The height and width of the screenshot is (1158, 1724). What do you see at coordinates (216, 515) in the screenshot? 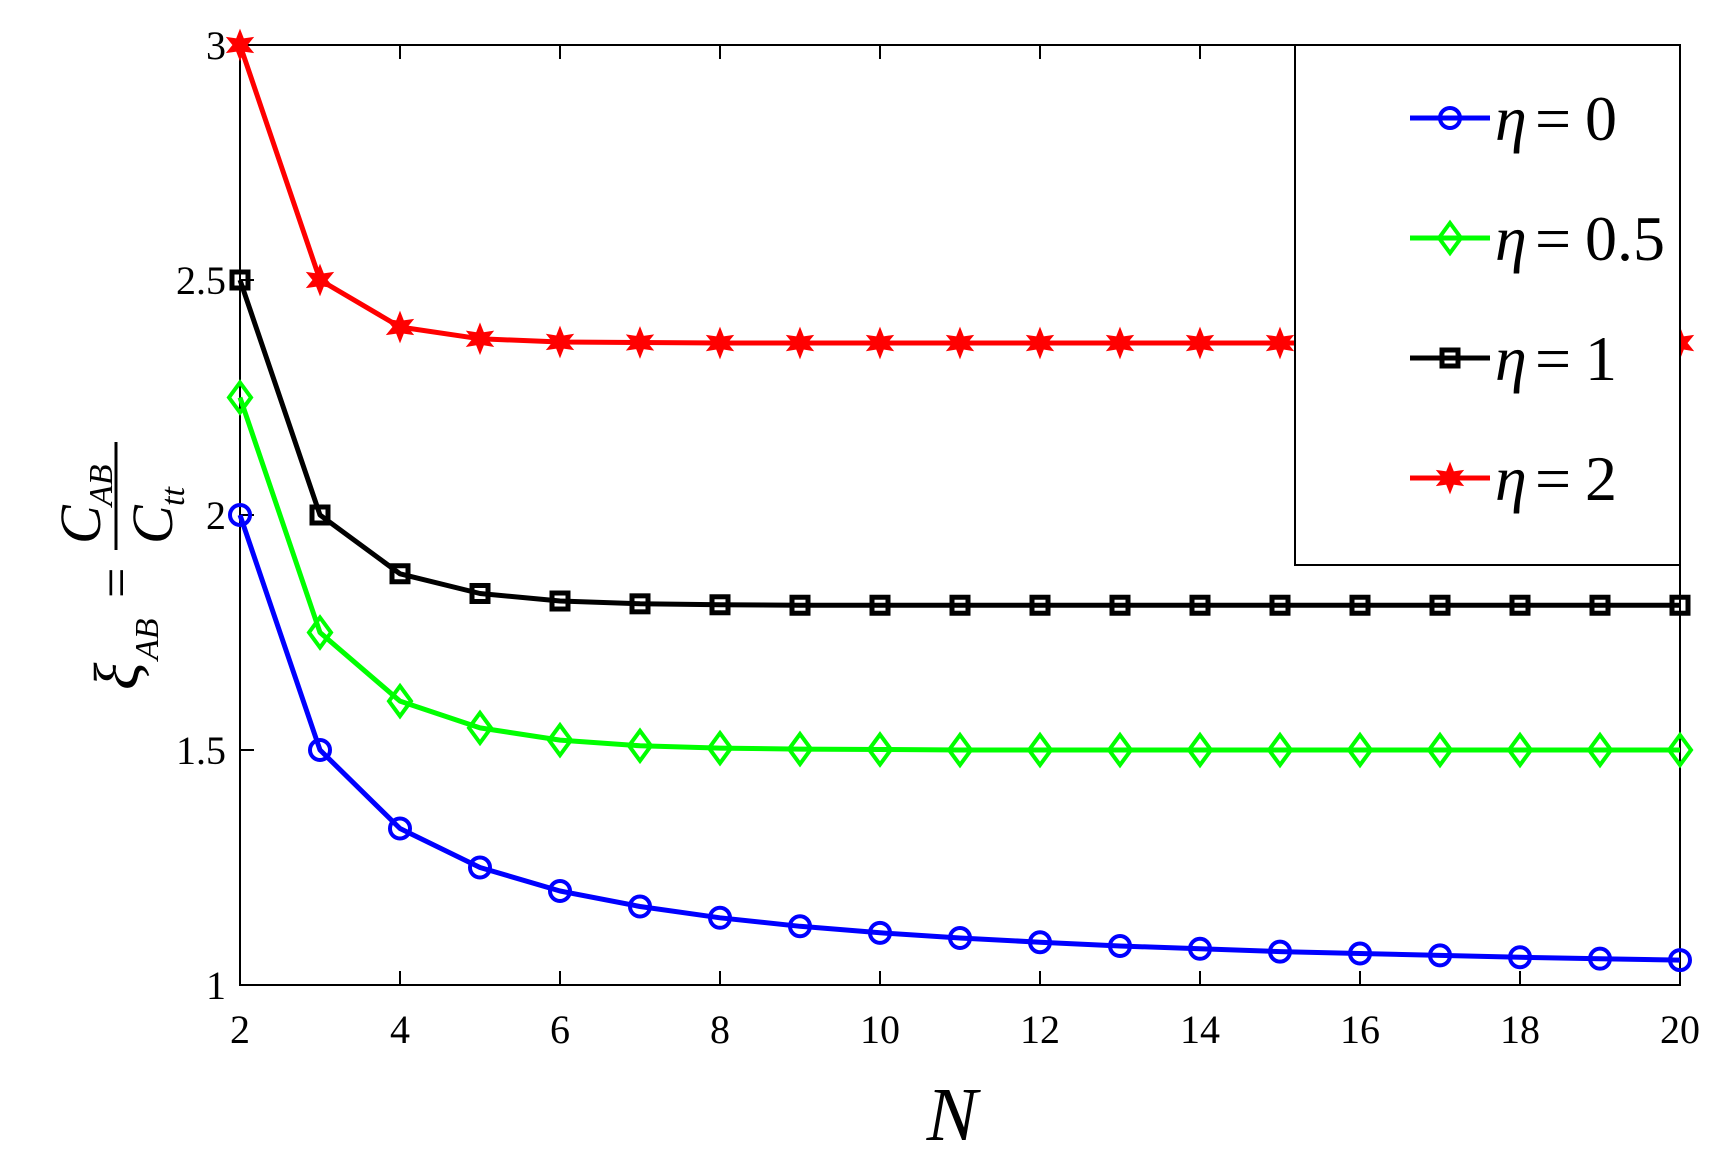
I see `y-tick-label: 2` at bounding box center [216, 515].